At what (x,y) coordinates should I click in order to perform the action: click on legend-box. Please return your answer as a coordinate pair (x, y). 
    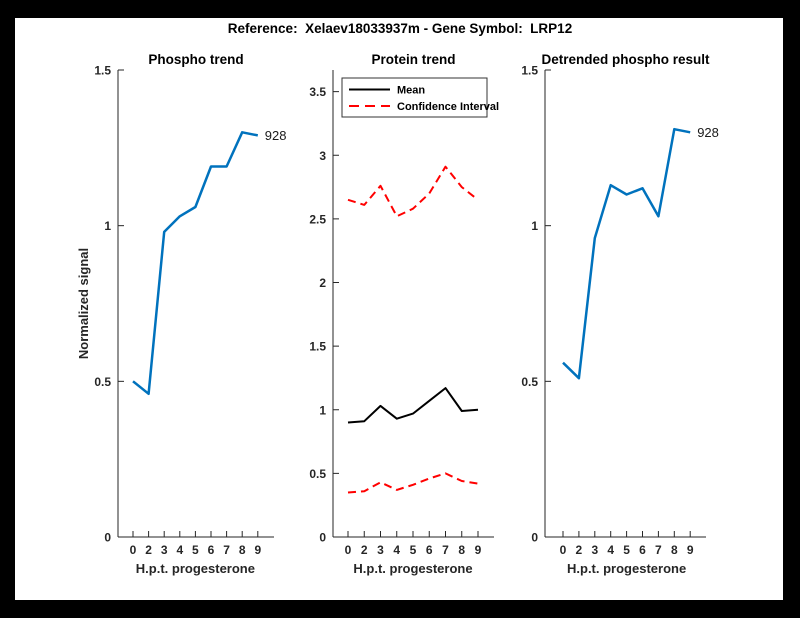
    Looking at the image, I should click on (414, 97).